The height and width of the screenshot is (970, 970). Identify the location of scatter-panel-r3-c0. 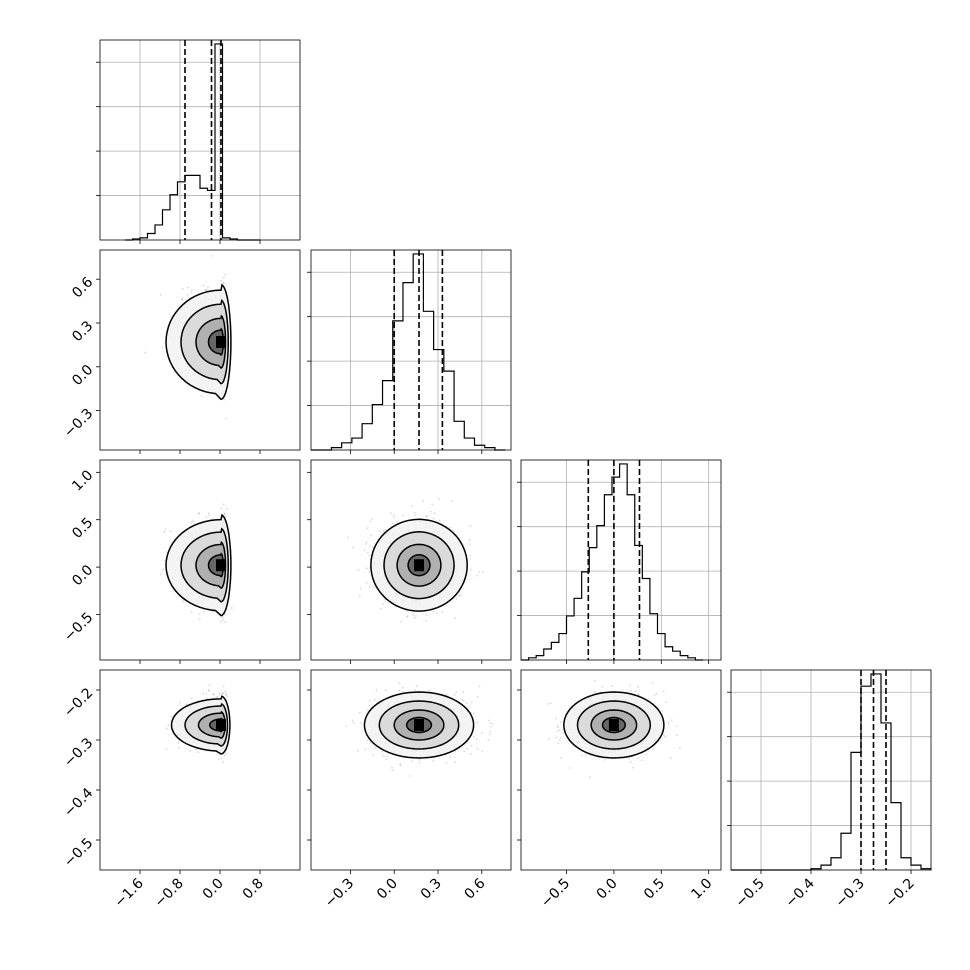
(198, 771).